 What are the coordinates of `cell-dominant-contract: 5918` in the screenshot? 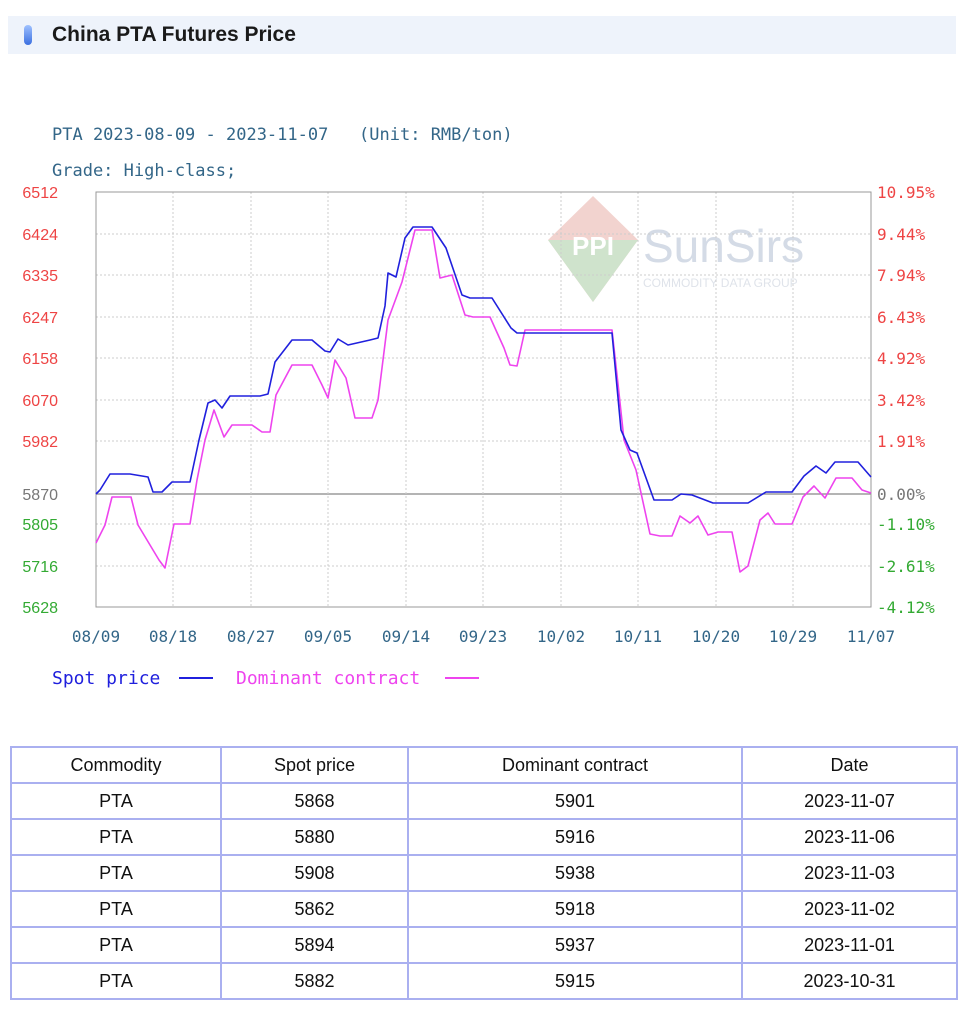 It's located at (575, 909).